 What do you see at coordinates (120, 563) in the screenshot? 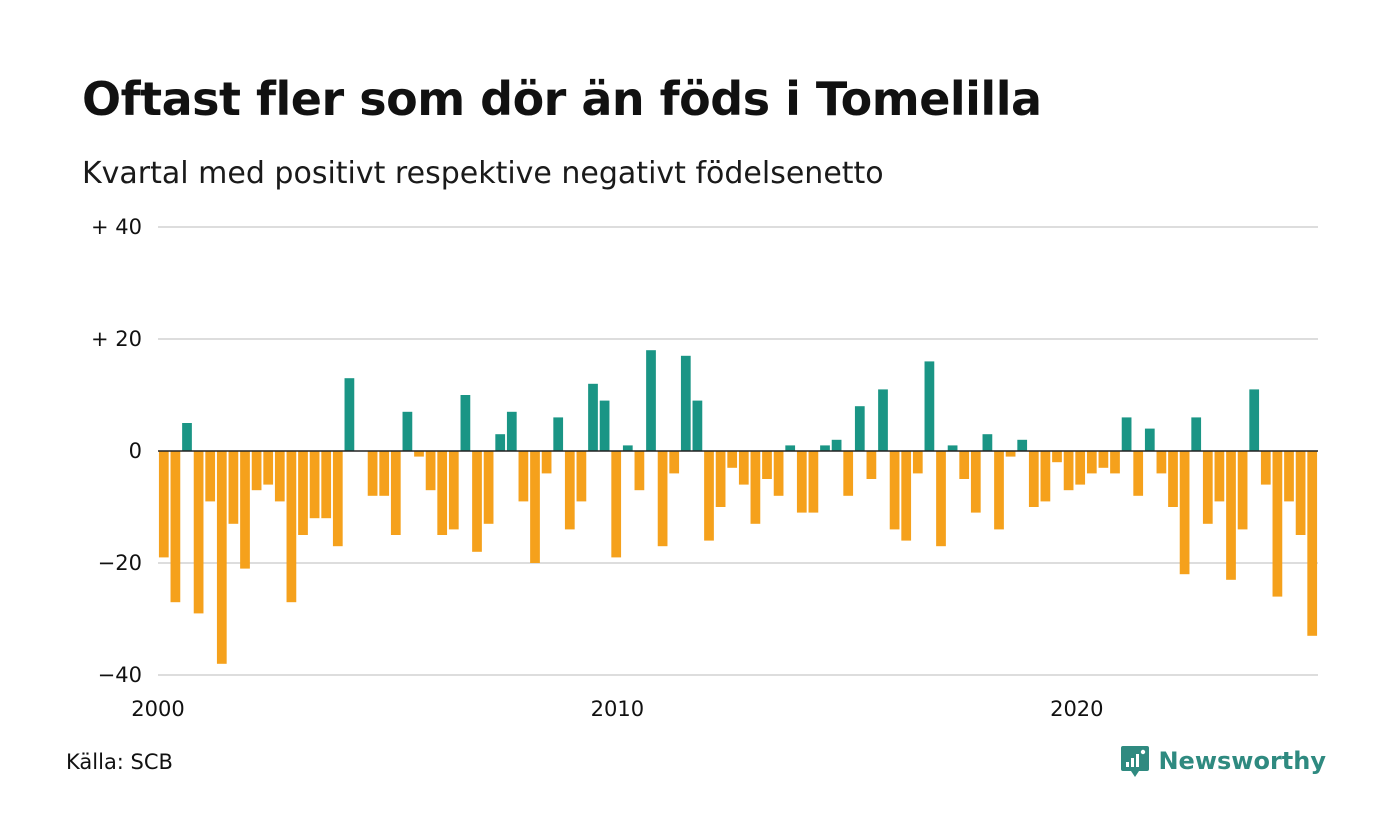
I see `y-tick-label: −20` at bounding box center [120, 563].